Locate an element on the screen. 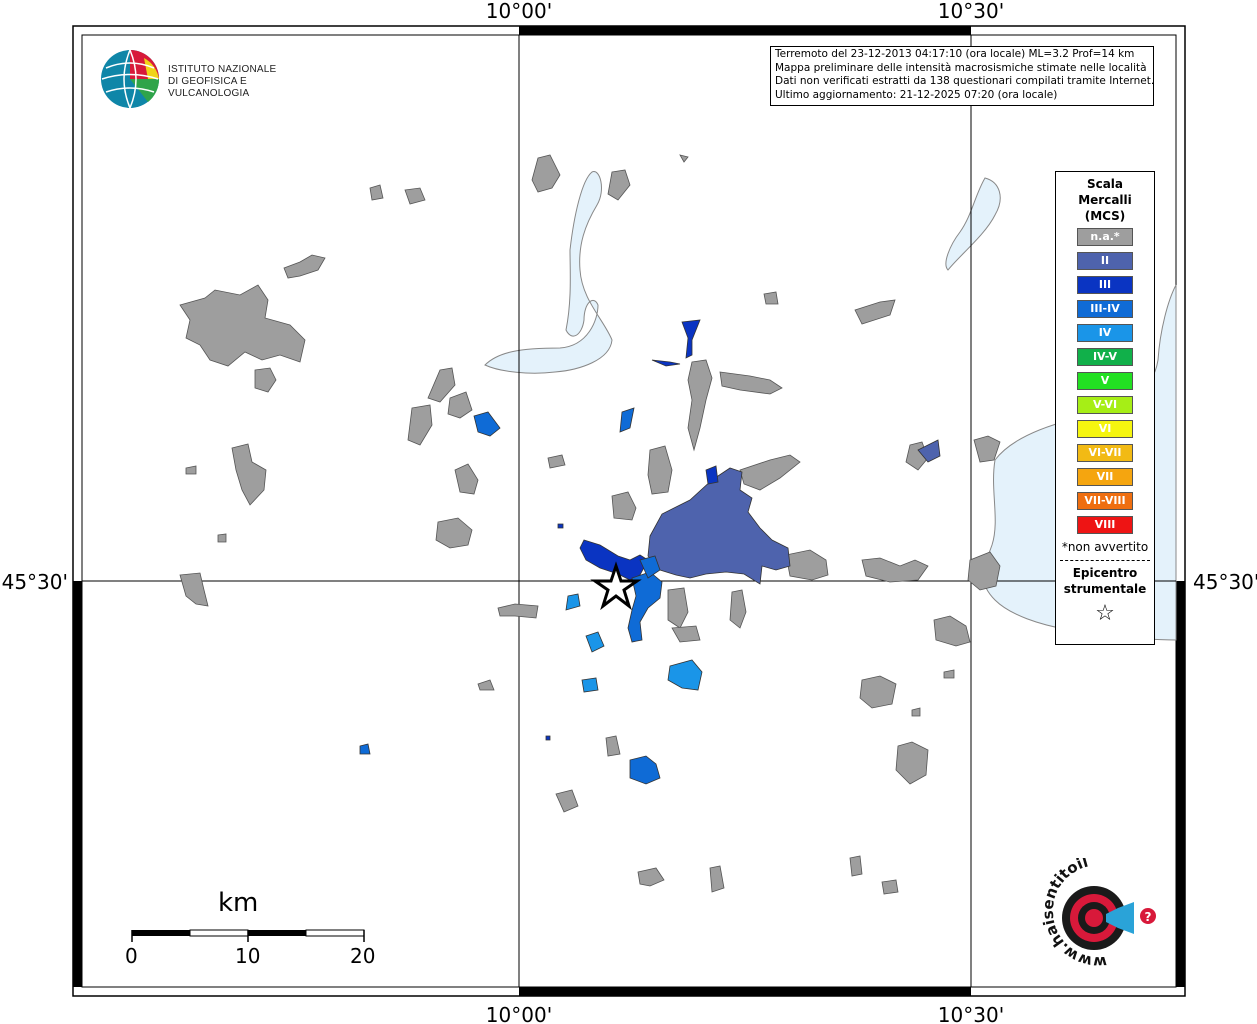 The image size is (1257, 1024). ingv-name-line1: ISTITUTO NAZIONALE is located at coordinates (222, 69).